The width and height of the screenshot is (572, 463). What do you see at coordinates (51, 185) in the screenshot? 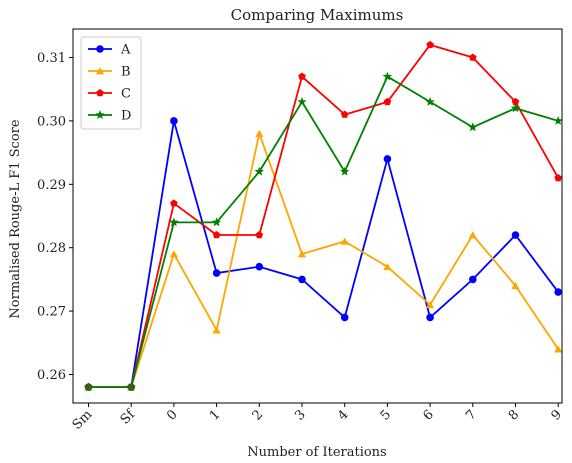
I see `y-tick-label: 0.29` at bounding box center [51, 185].